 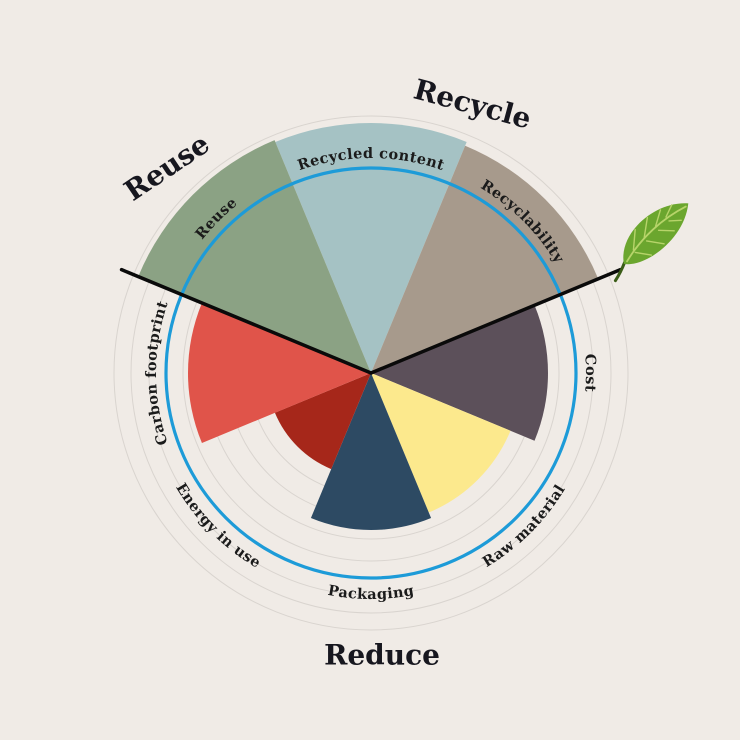 I want to click on leaf-icon, so click(x=651, y=243).